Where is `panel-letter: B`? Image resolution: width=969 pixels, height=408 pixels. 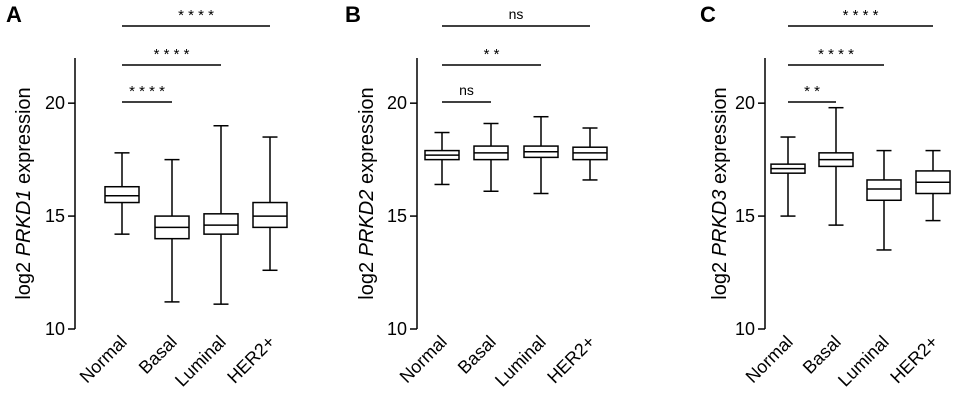 panel-letter: B is located at coordinates (353, 14).